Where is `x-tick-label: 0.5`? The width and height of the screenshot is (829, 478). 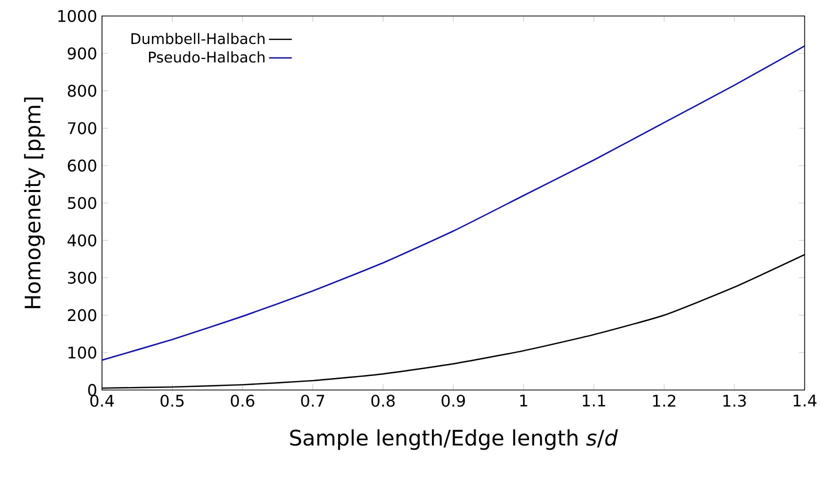 x-tick-label: 0.5 is located at coordinates (172, 400).